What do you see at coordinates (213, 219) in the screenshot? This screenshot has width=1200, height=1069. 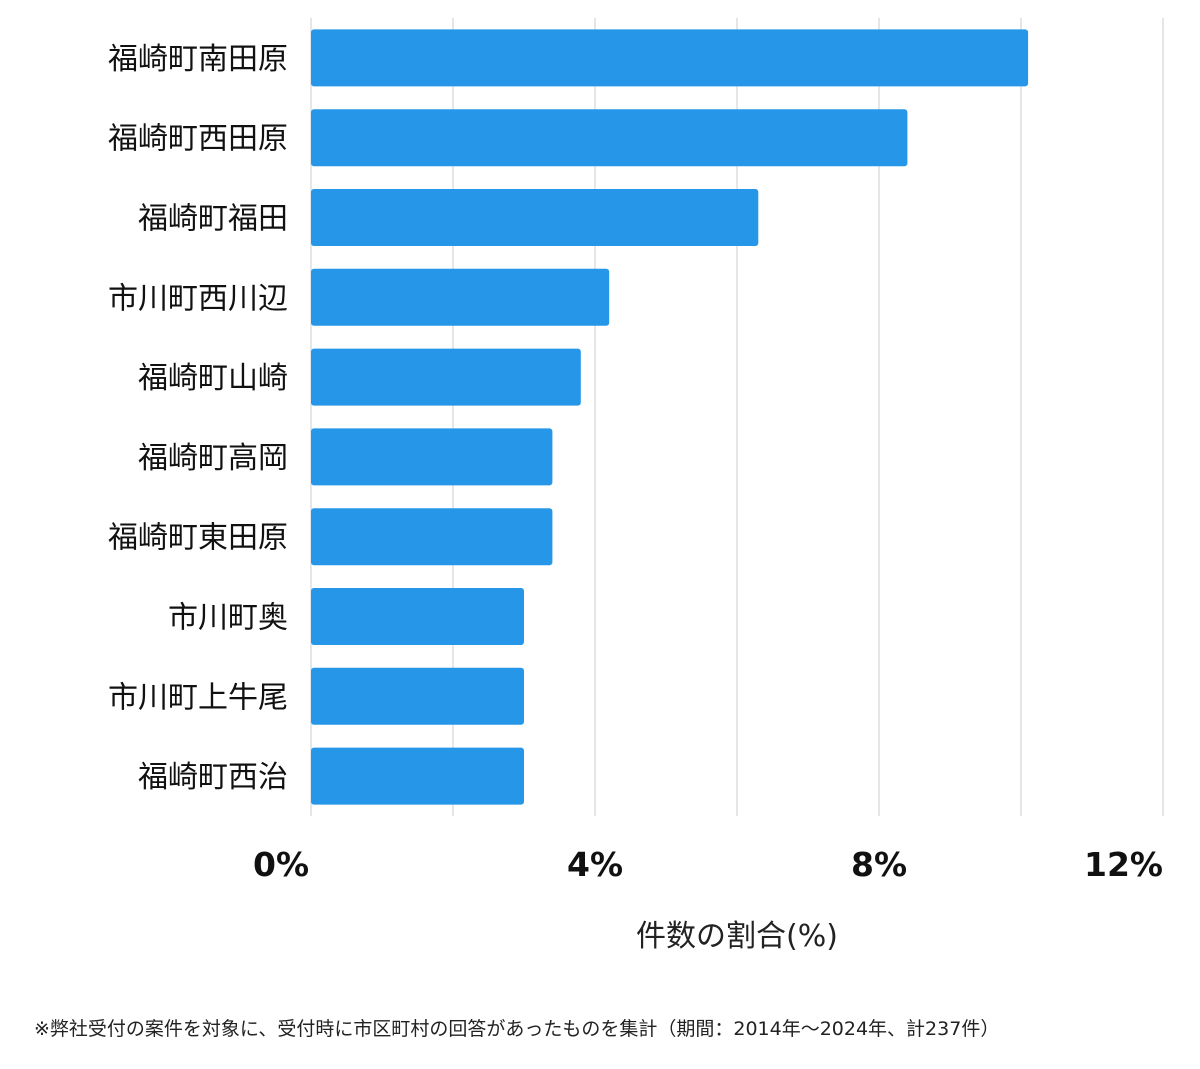 I see `category-label-2: 福崎町福田` at bounding box center [213, 219].